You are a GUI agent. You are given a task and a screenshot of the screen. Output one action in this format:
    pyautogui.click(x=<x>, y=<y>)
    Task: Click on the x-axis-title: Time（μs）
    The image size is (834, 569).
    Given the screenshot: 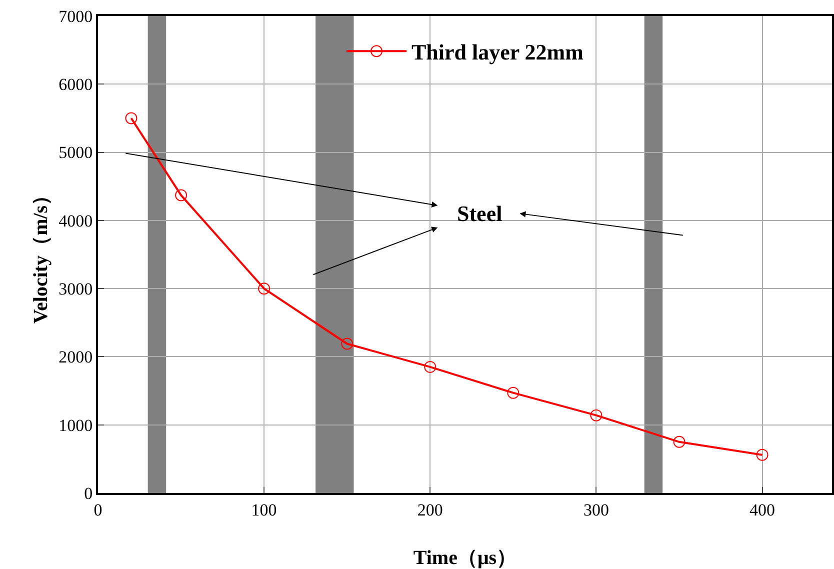 What is the action you would take?
    pyautogui.click(x=465, y=558)
    